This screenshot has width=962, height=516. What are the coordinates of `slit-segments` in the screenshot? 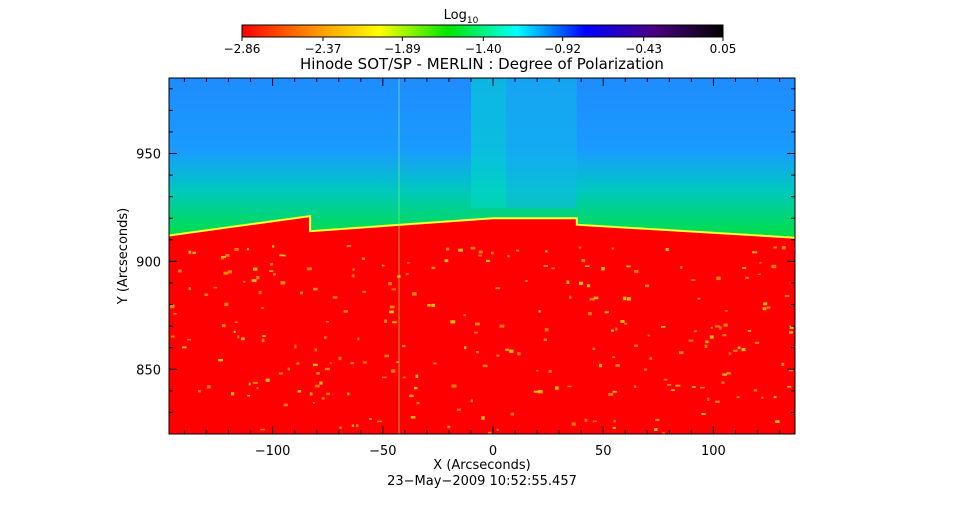 It's located at (523, 143).